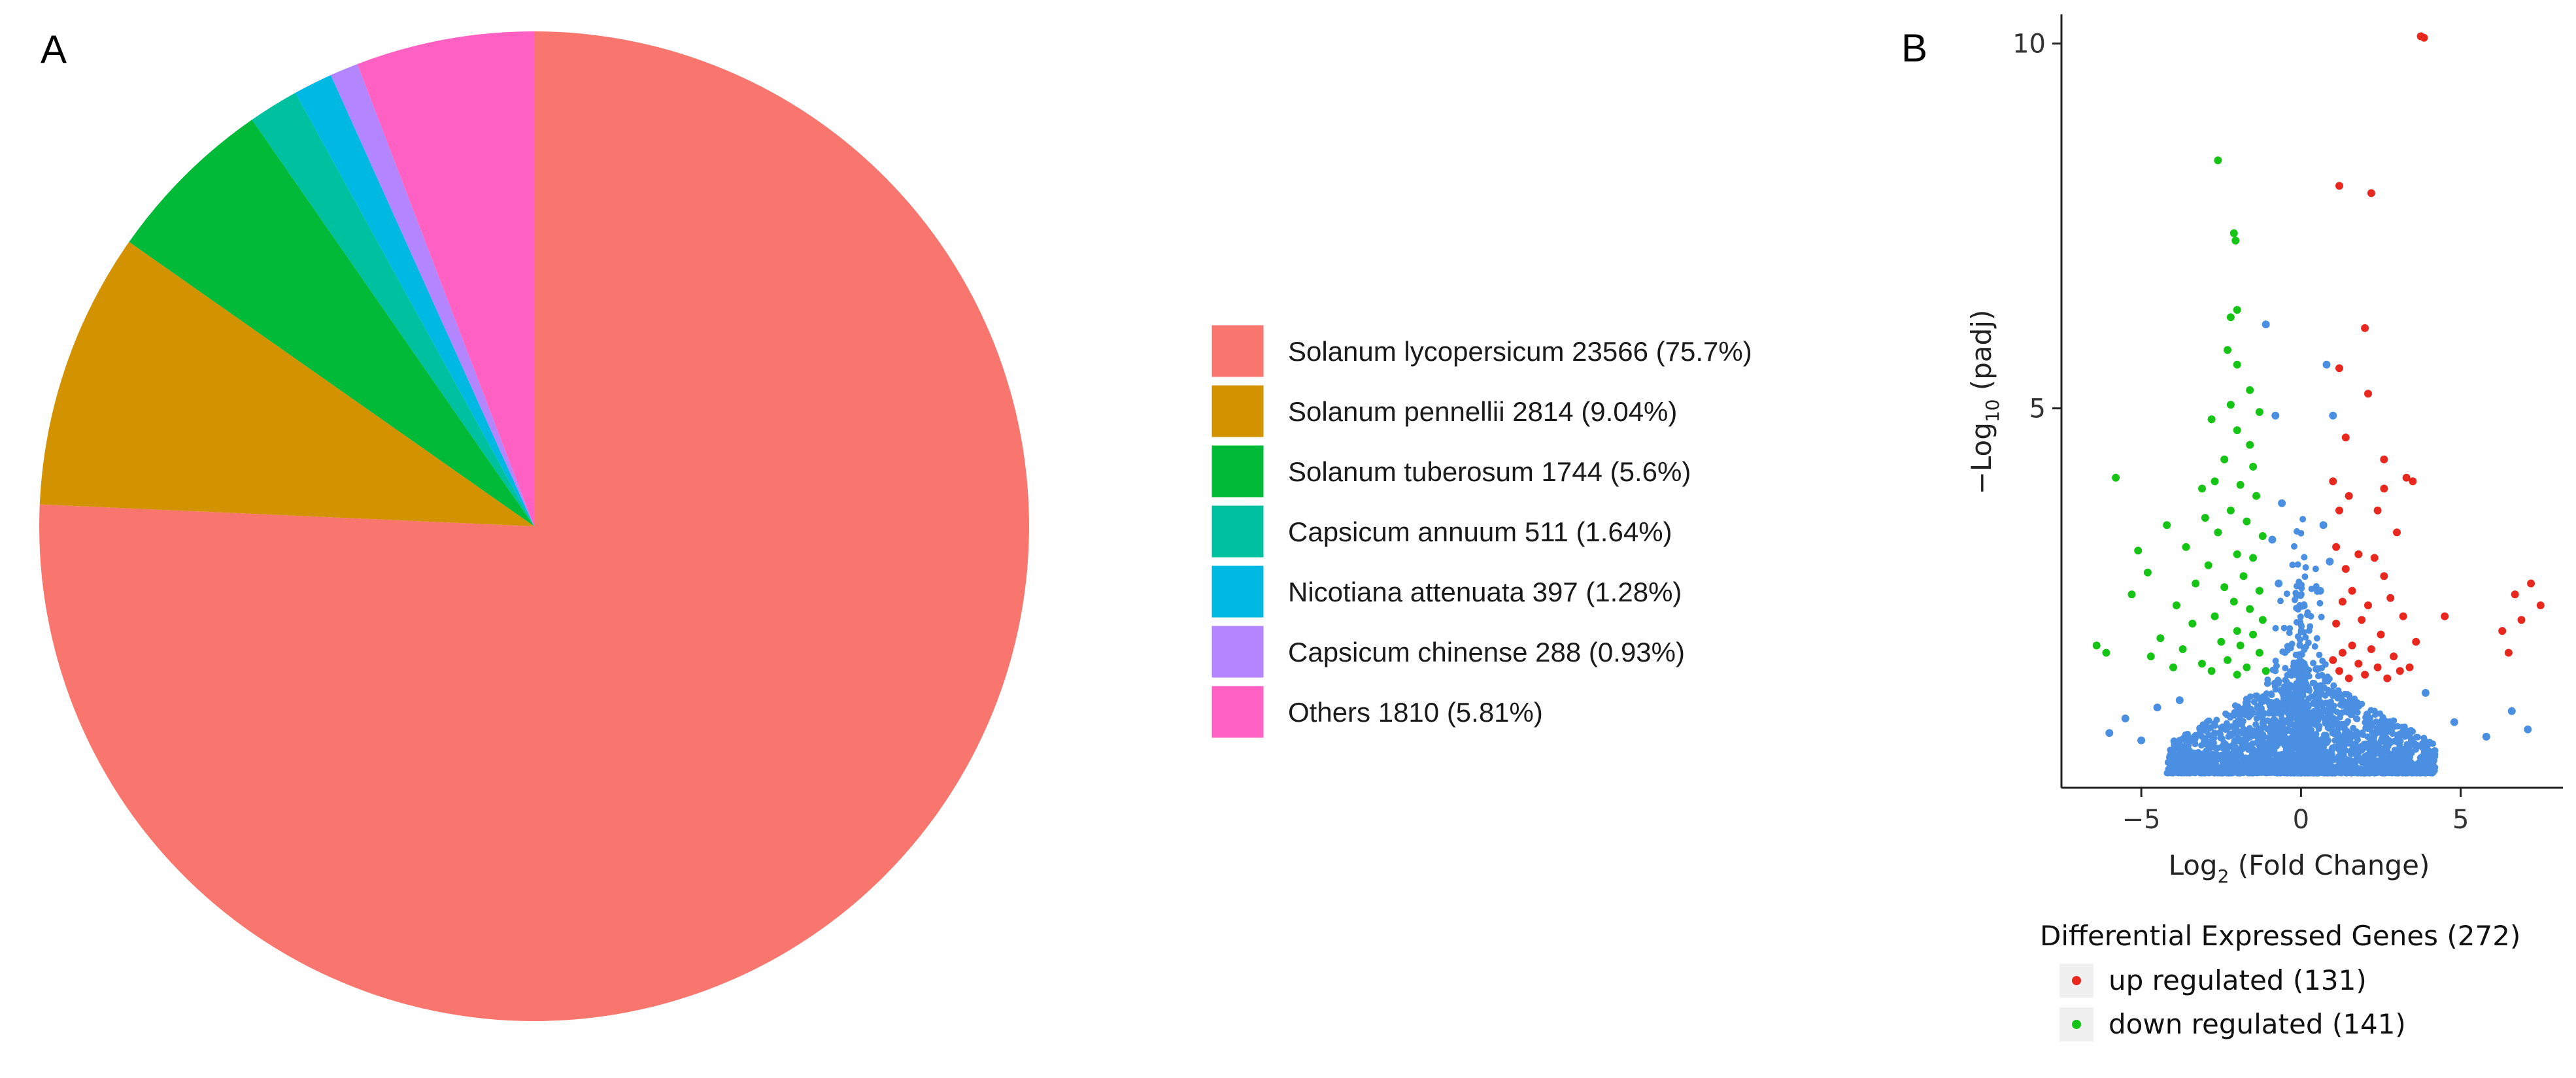  Describe the element at coordinates (1984, 403) in the screenshot. I see `y-axis-title: −Log10 (padj)` at that location.